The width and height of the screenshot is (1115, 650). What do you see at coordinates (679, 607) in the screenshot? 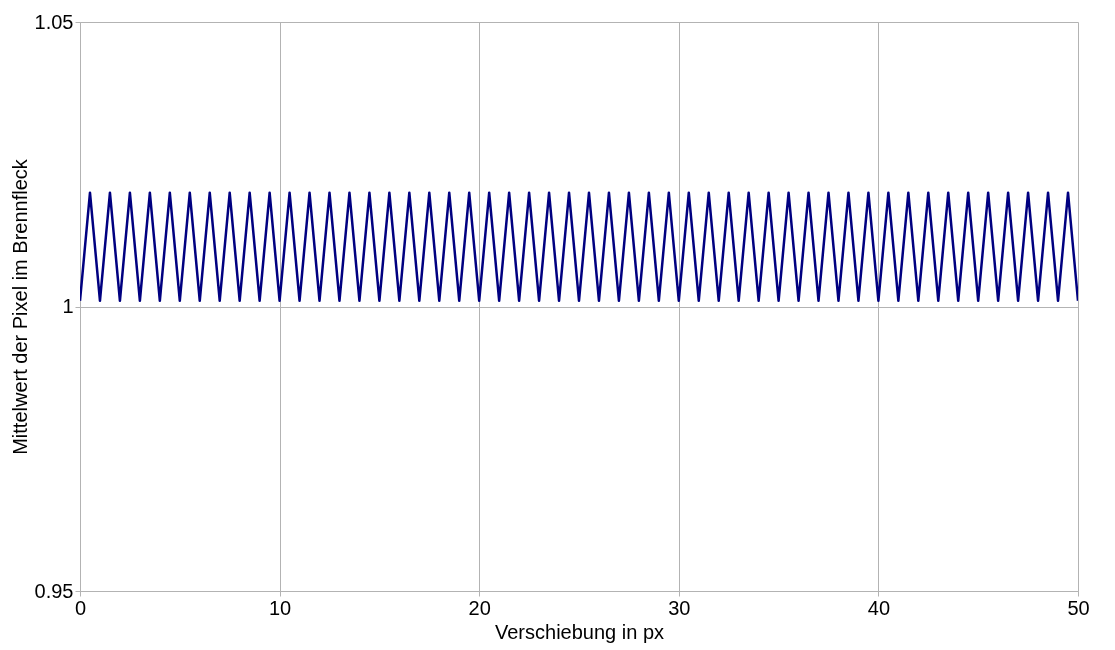
I see `x-tick-label: 30` at bounding box center [679, 607].